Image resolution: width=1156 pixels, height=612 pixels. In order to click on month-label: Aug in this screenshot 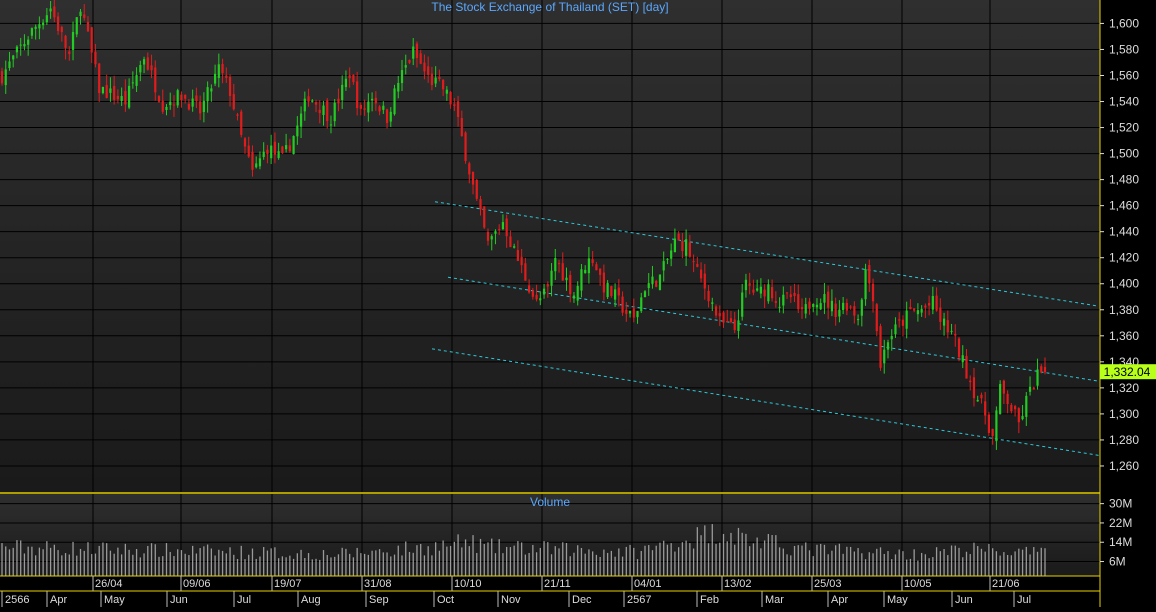, I will do `click(311, 600)`.